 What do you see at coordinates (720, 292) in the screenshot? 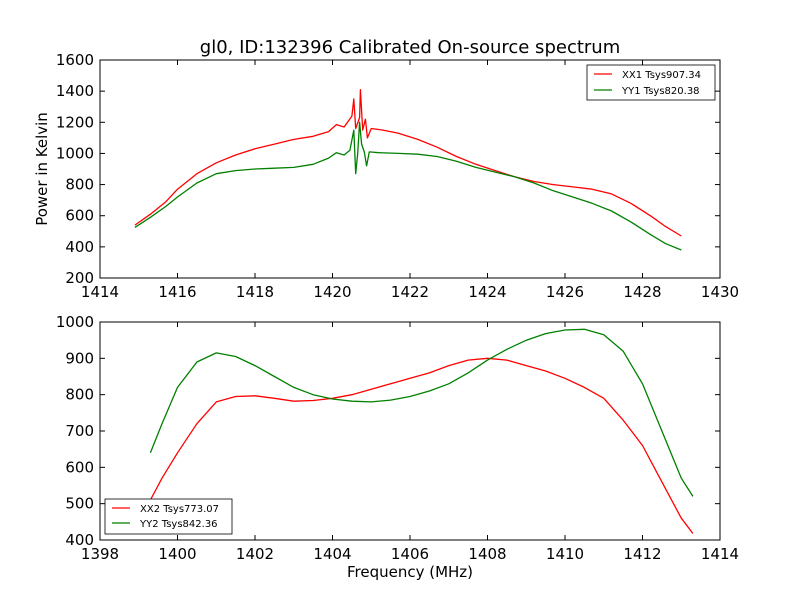
I see `x-tick-label: 1430` at bounding box center [720, 292].